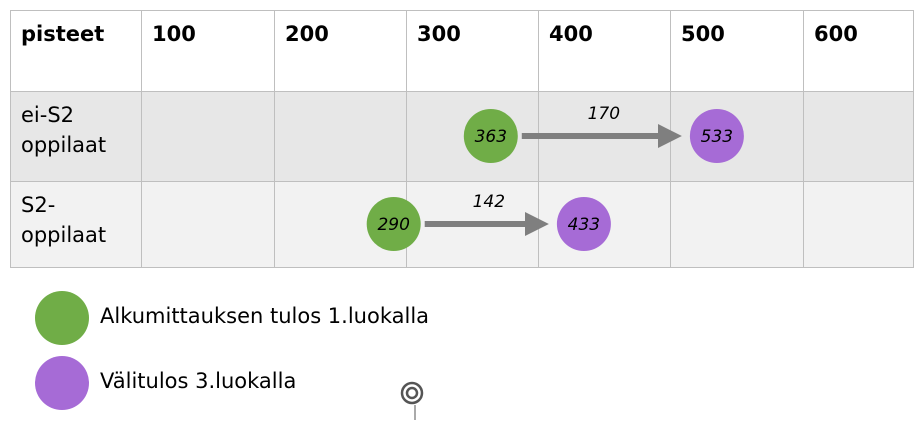  I want to click on header-cell: 400, so click(604, 51).